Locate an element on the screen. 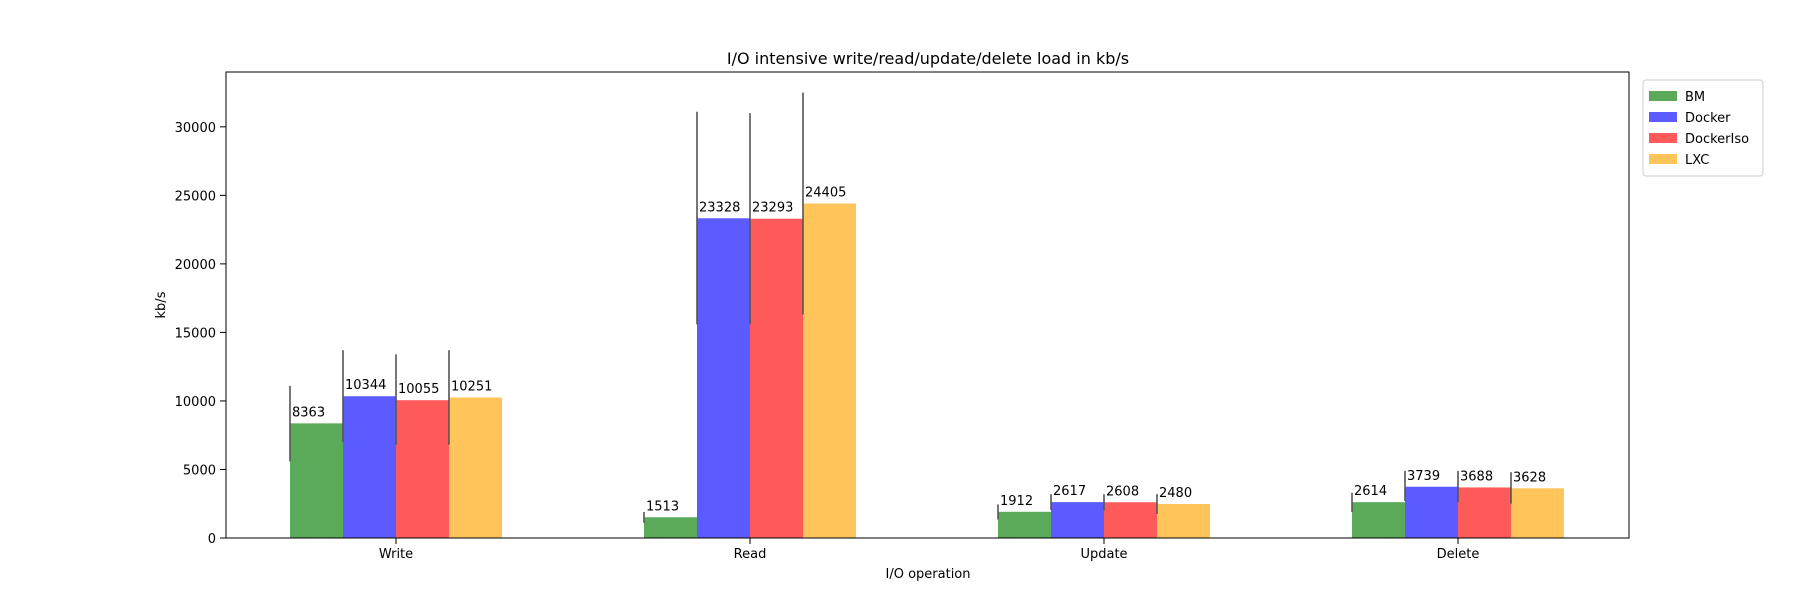 The height and width of the screenshot is (604, 1800). x-axis-label: I/O operation is located at coordinates (928, 574).